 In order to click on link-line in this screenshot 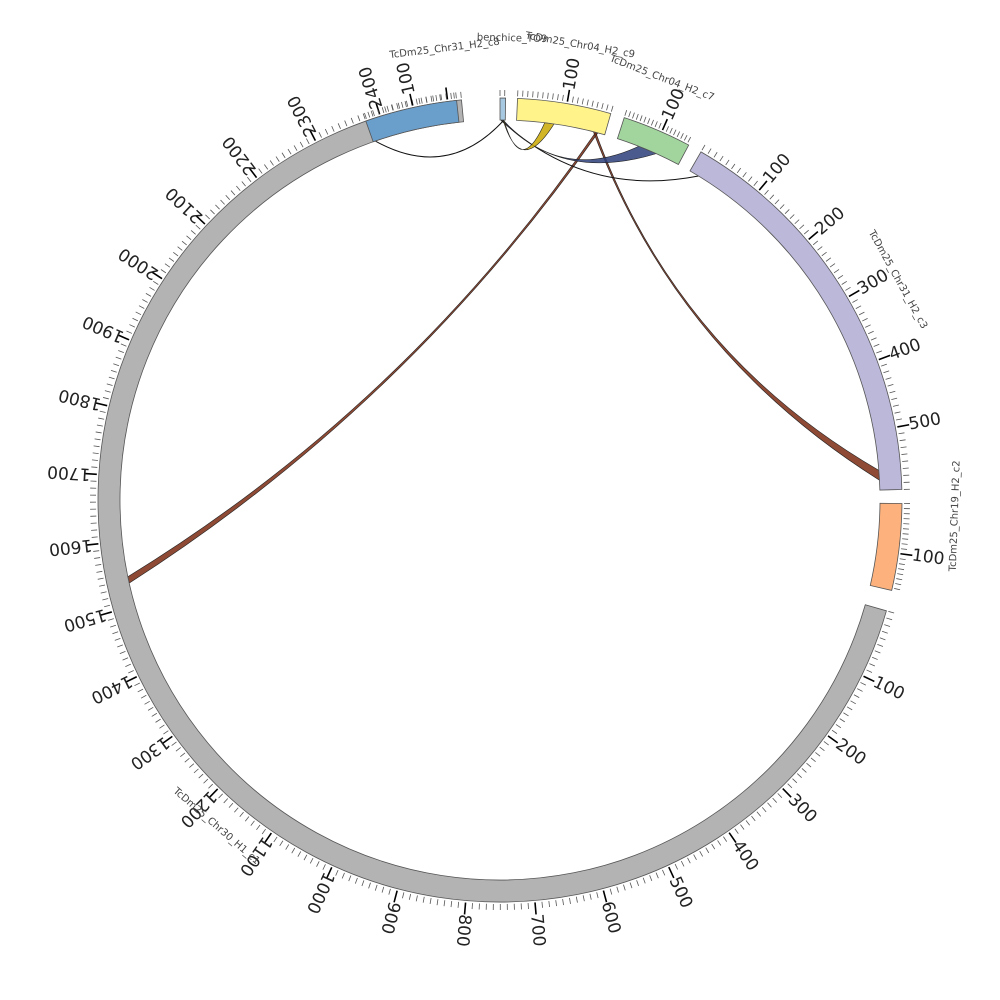, I will do `click(440, 138)`.